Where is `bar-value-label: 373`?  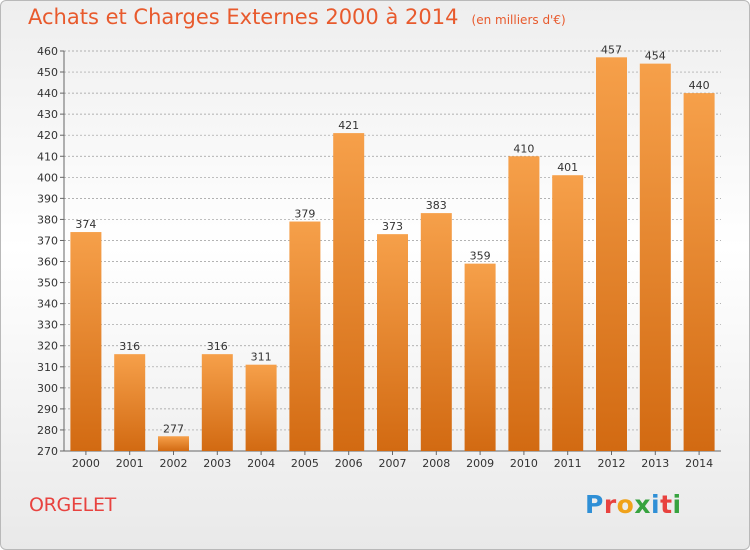 bar-value-label: 373 is located at coordinates (392, 226).